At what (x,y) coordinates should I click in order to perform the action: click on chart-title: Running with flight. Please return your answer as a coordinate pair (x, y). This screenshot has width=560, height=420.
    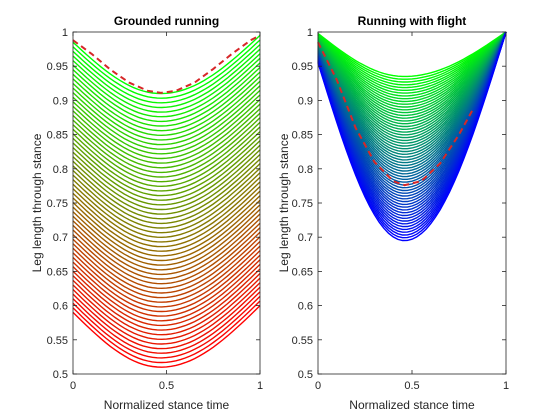
    Looking at the image, I should click on (412, 21).